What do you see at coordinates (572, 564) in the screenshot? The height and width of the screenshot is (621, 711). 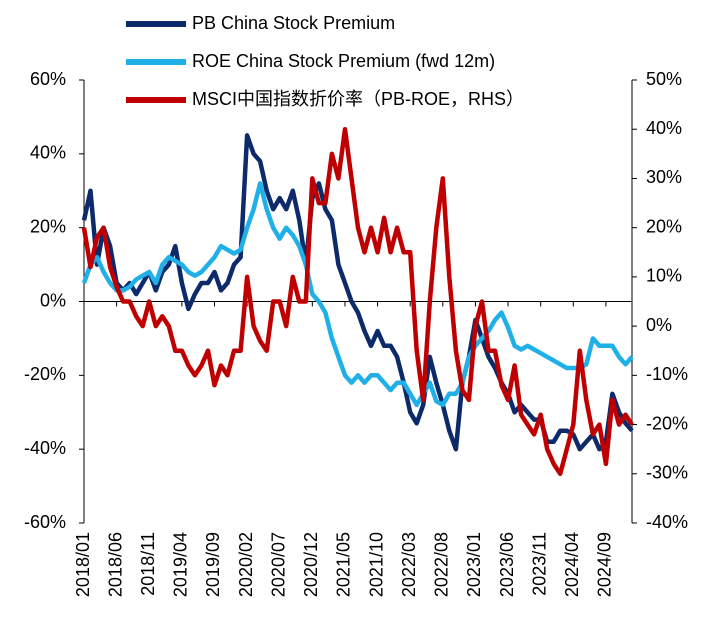 I see `x-tick-label: 2024/04` at bounding box center [572, 564].